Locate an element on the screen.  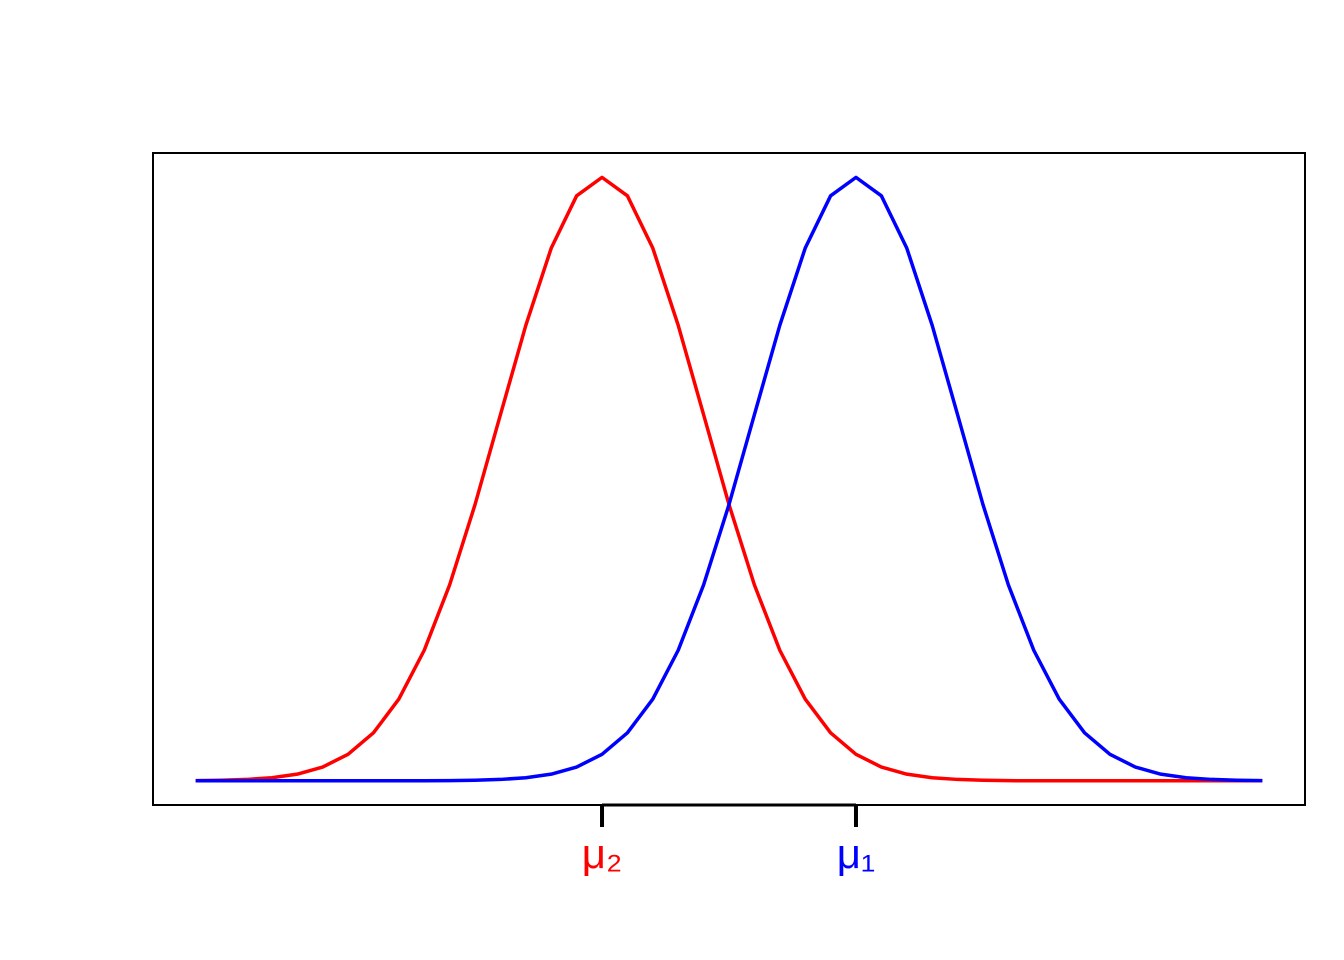
x-tick-label: μ₂ is located at coordinates (602, 853).